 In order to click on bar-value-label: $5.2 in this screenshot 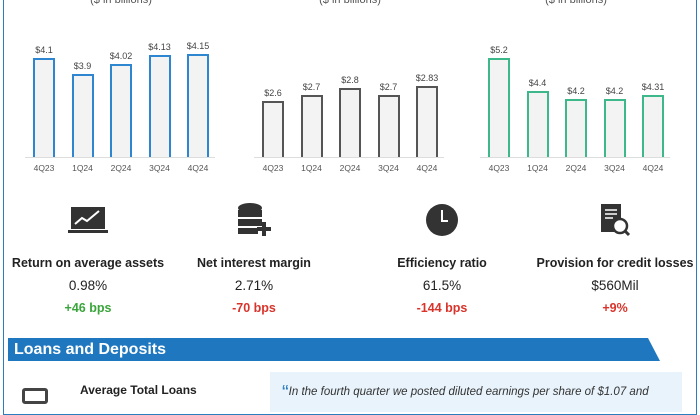, I will do `click(499, 50)`.